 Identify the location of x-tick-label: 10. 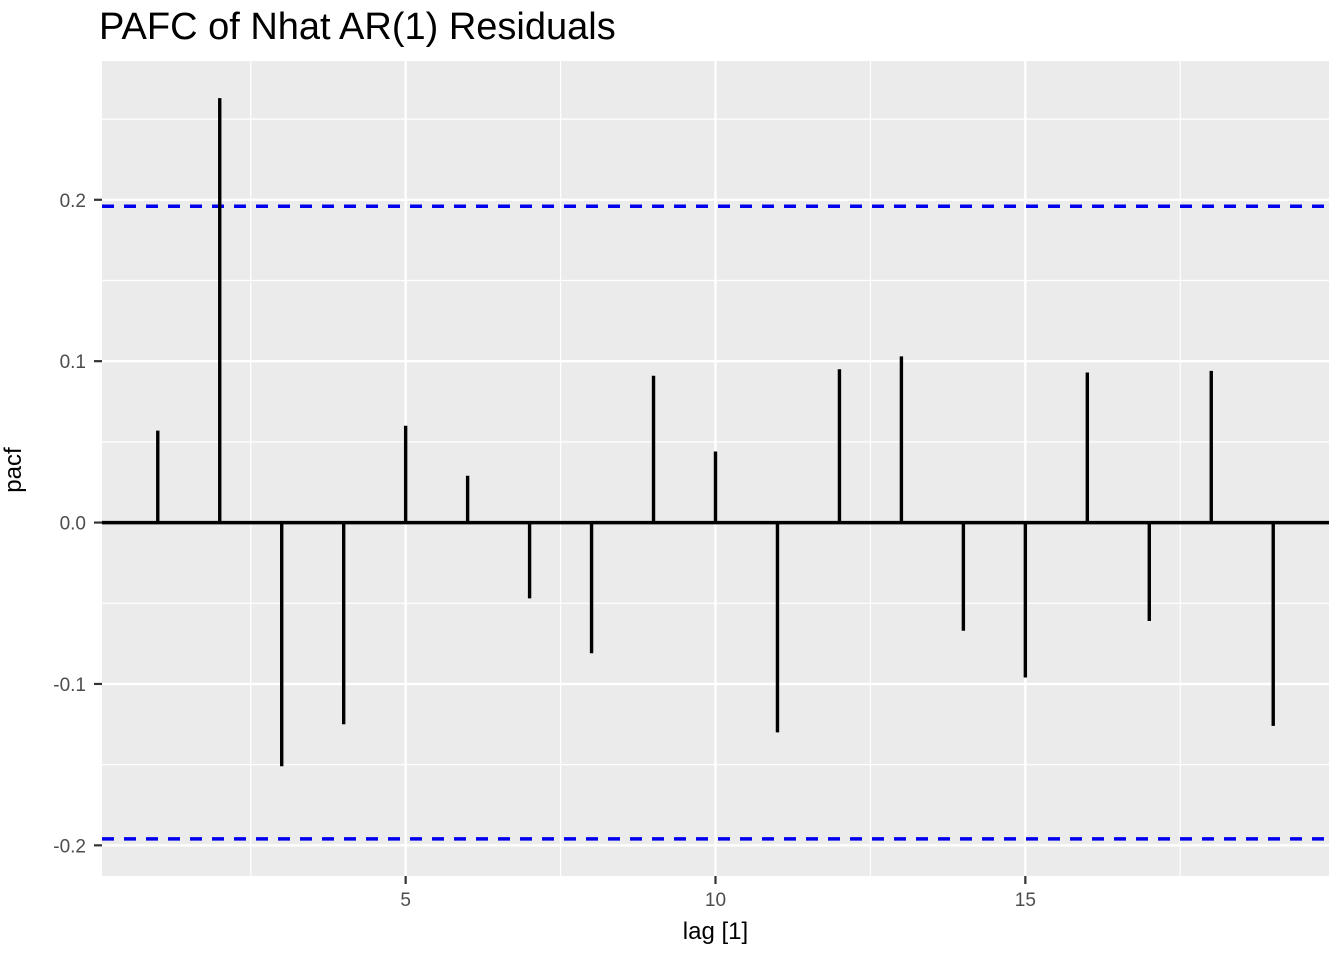
(715, 900).